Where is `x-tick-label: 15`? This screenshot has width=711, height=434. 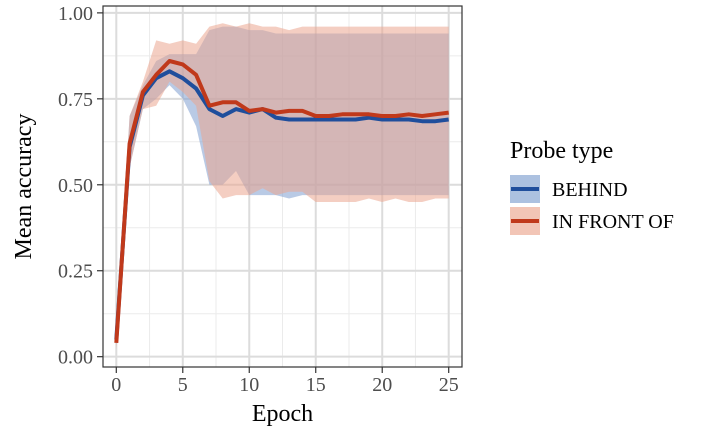 x-tick-label: 15 is located at coordinates (316, 385).